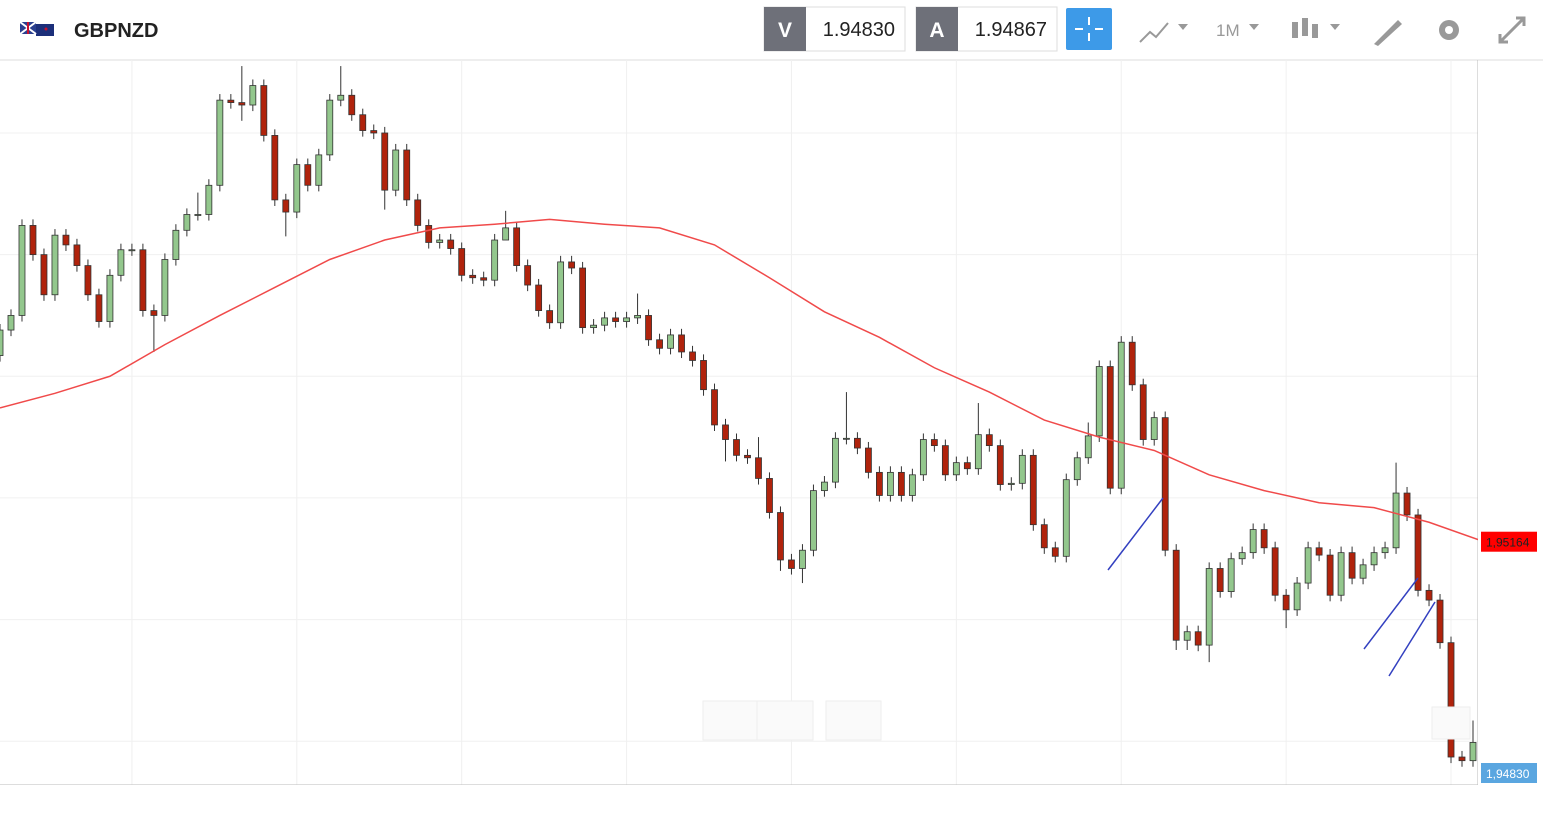  Describe the element at coordinates (1511, 620) in the screenshot. I see `y-tick-label: 1,95100` at that location.